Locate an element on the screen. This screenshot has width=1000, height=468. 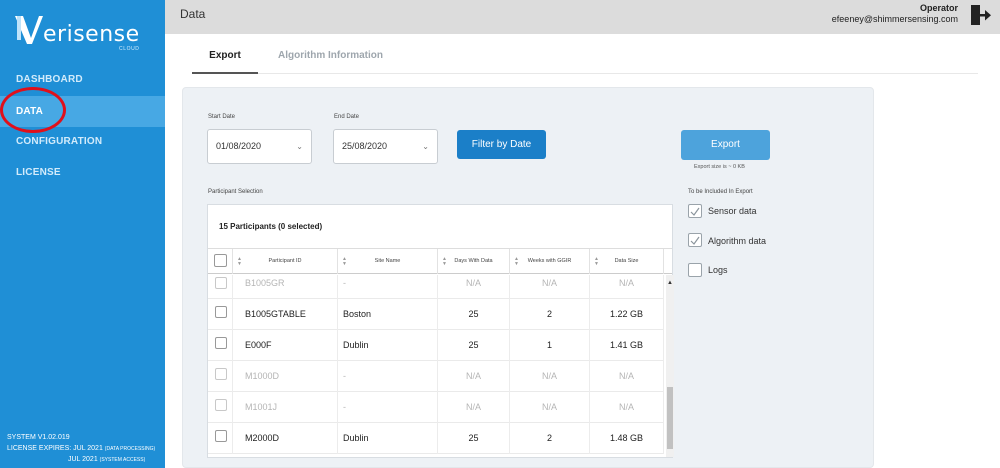
column-weeks-with-ggir: ▲ ▼ Weeks with GGIR is located at coordinates (550, 261).